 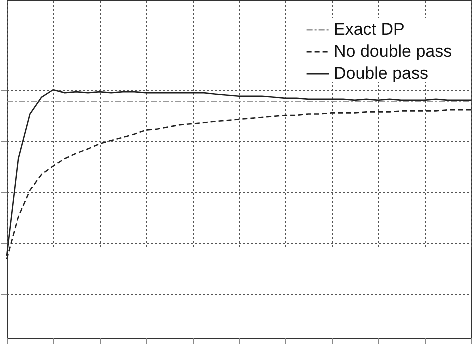 I want to click on legend-label: Double pass, so click(x=381, y=73).